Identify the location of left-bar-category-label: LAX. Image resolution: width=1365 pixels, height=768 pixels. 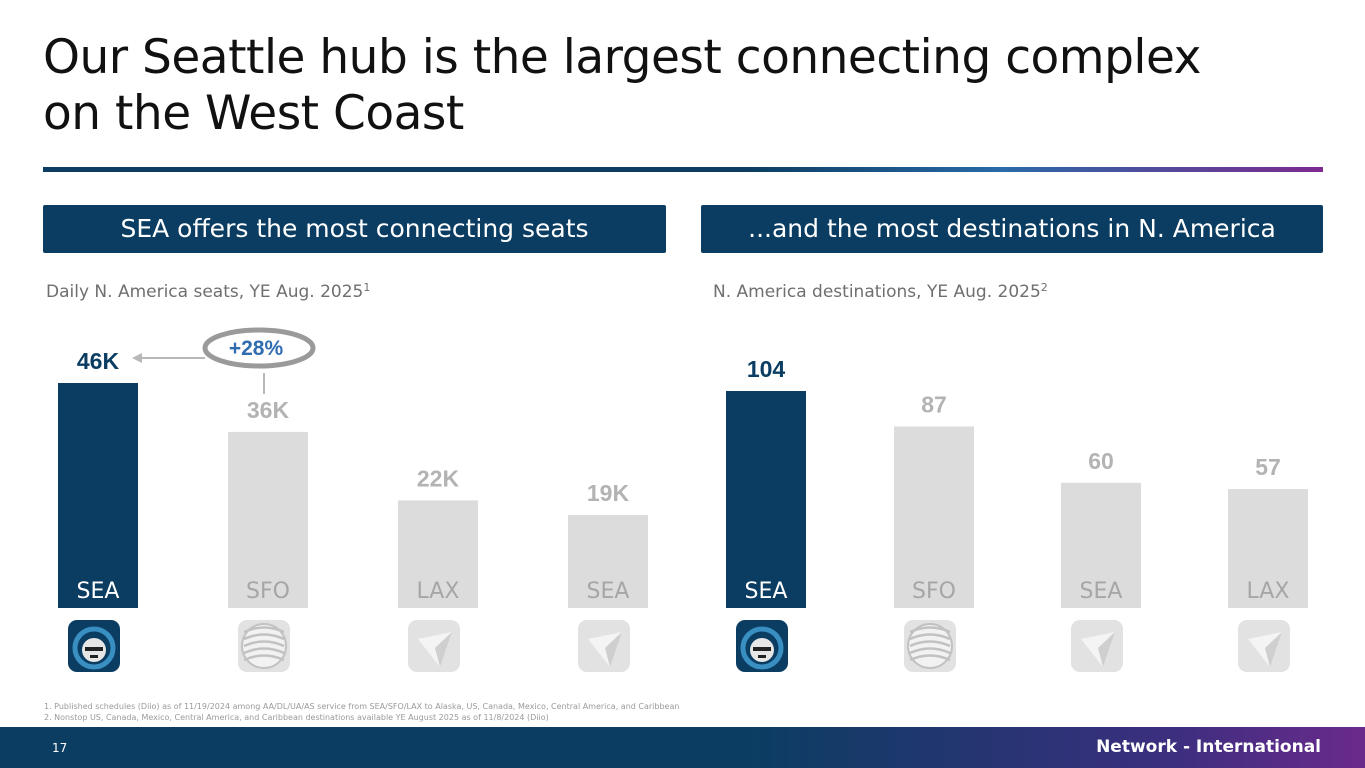
(438, 591).